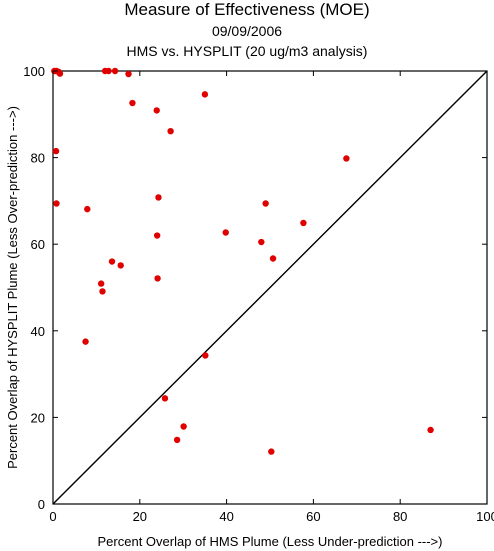 This screenshot has width=494, height=551. I want to click on y-tick-label: 0, so click(41, 504).